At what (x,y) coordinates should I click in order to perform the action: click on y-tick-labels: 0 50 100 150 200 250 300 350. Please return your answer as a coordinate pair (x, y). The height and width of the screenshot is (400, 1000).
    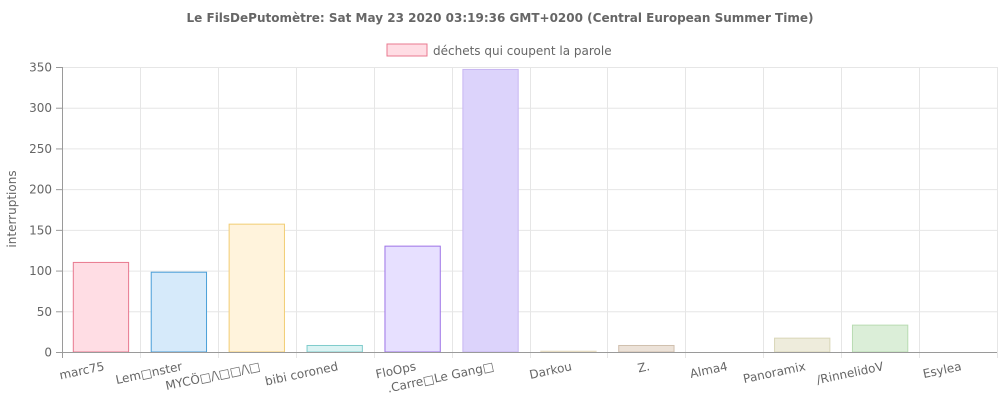
    Looking at the image, I should click on (40, 210).